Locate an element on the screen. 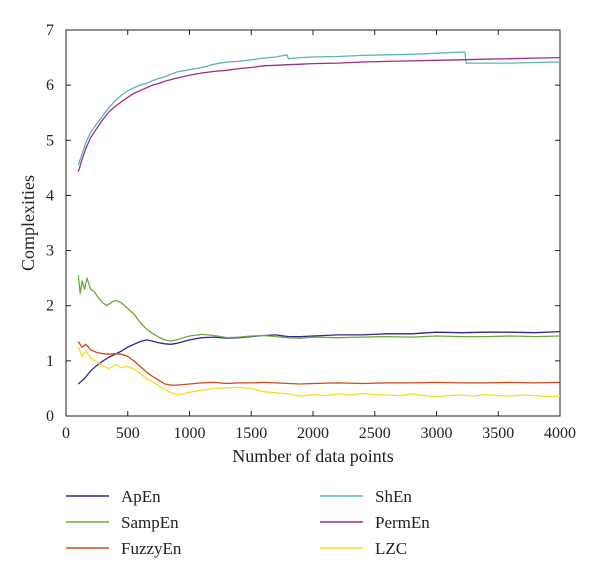 Image resolution: width=600 pixels, height=579 pixels. y-tick-label: 1 is located at coordinates (50, 361).